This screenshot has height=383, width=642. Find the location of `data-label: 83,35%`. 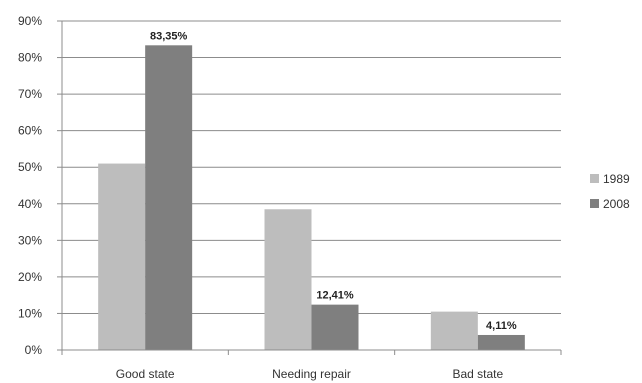

data-label: 83,35% is located at coordinates (169, 36).